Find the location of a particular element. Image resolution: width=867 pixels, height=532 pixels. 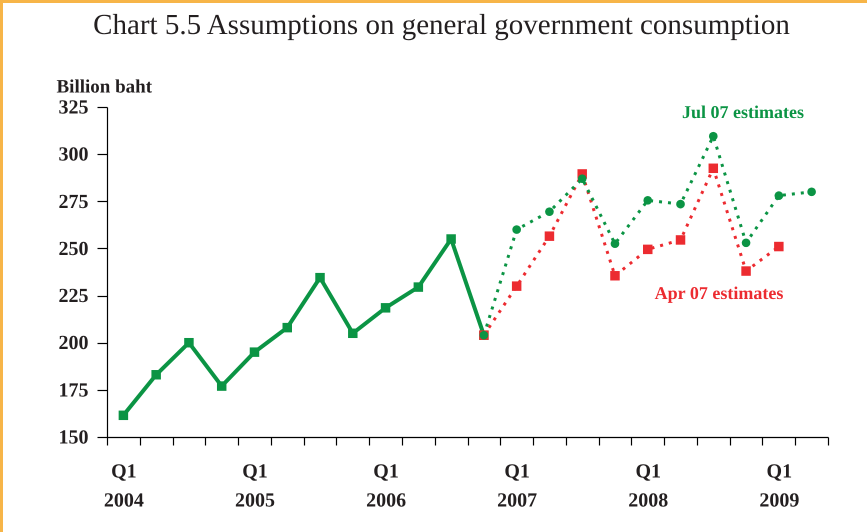

y-tick-label: 300 is located at coordinates (73, 155).